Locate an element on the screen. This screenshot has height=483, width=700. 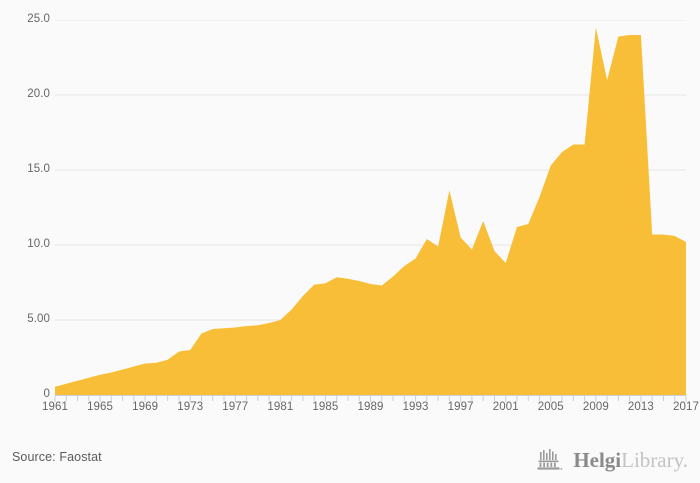
x-axis-tick-label: 1997 is located at coordinates (460, 407).